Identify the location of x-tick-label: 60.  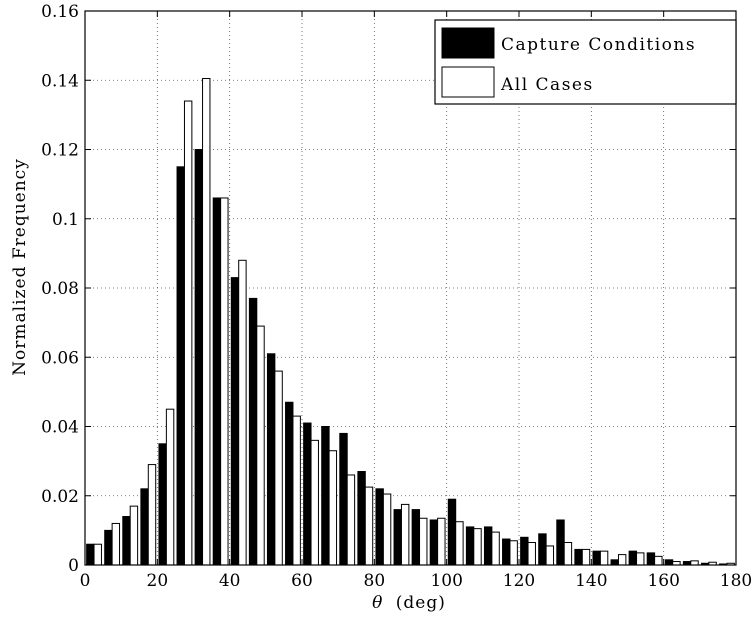
(302, 581).